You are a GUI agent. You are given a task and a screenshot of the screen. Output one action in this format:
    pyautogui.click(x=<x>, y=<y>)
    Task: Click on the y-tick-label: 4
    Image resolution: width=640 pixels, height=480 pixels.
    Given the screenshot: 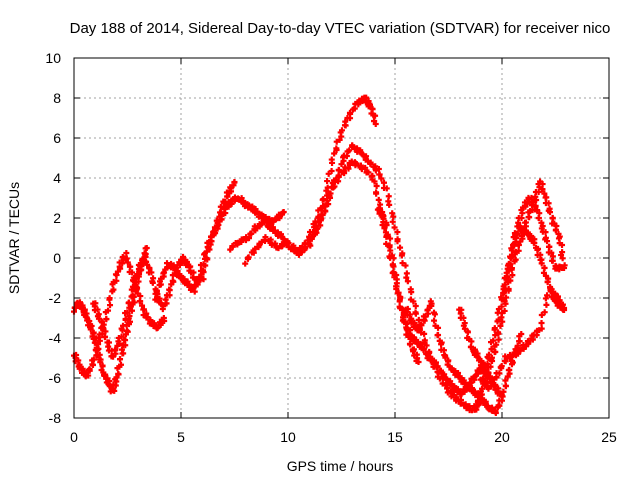 What is the action you would take?
    pyautogui.click(x=57, y=178)
    